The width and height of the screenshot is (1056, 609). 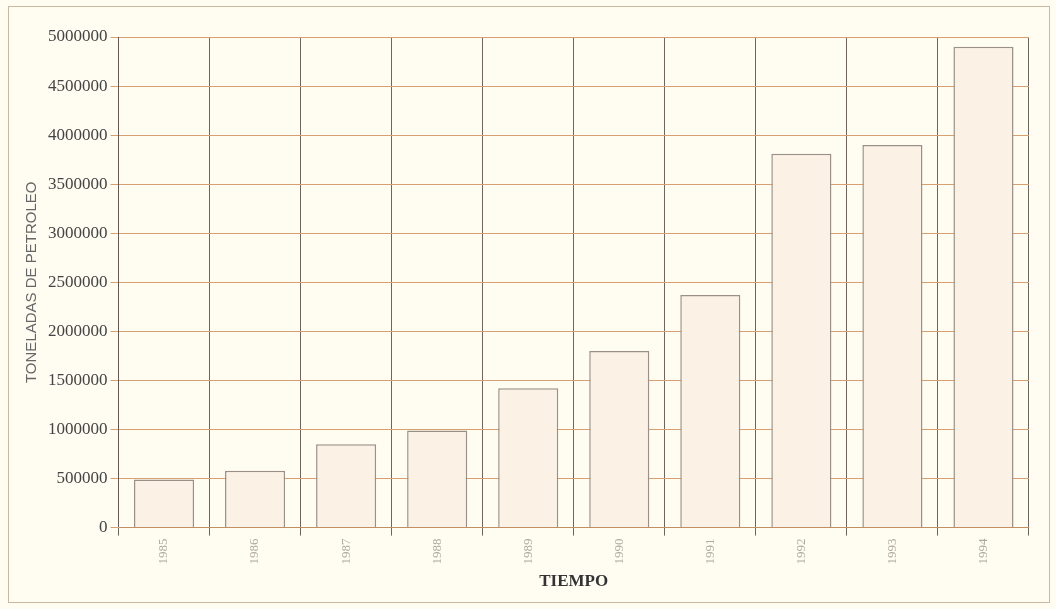 What do you see at coordinates (78, 232) in the screenshot?
I see `y-tick-label: 3000000` at bounding box center [78, 232].